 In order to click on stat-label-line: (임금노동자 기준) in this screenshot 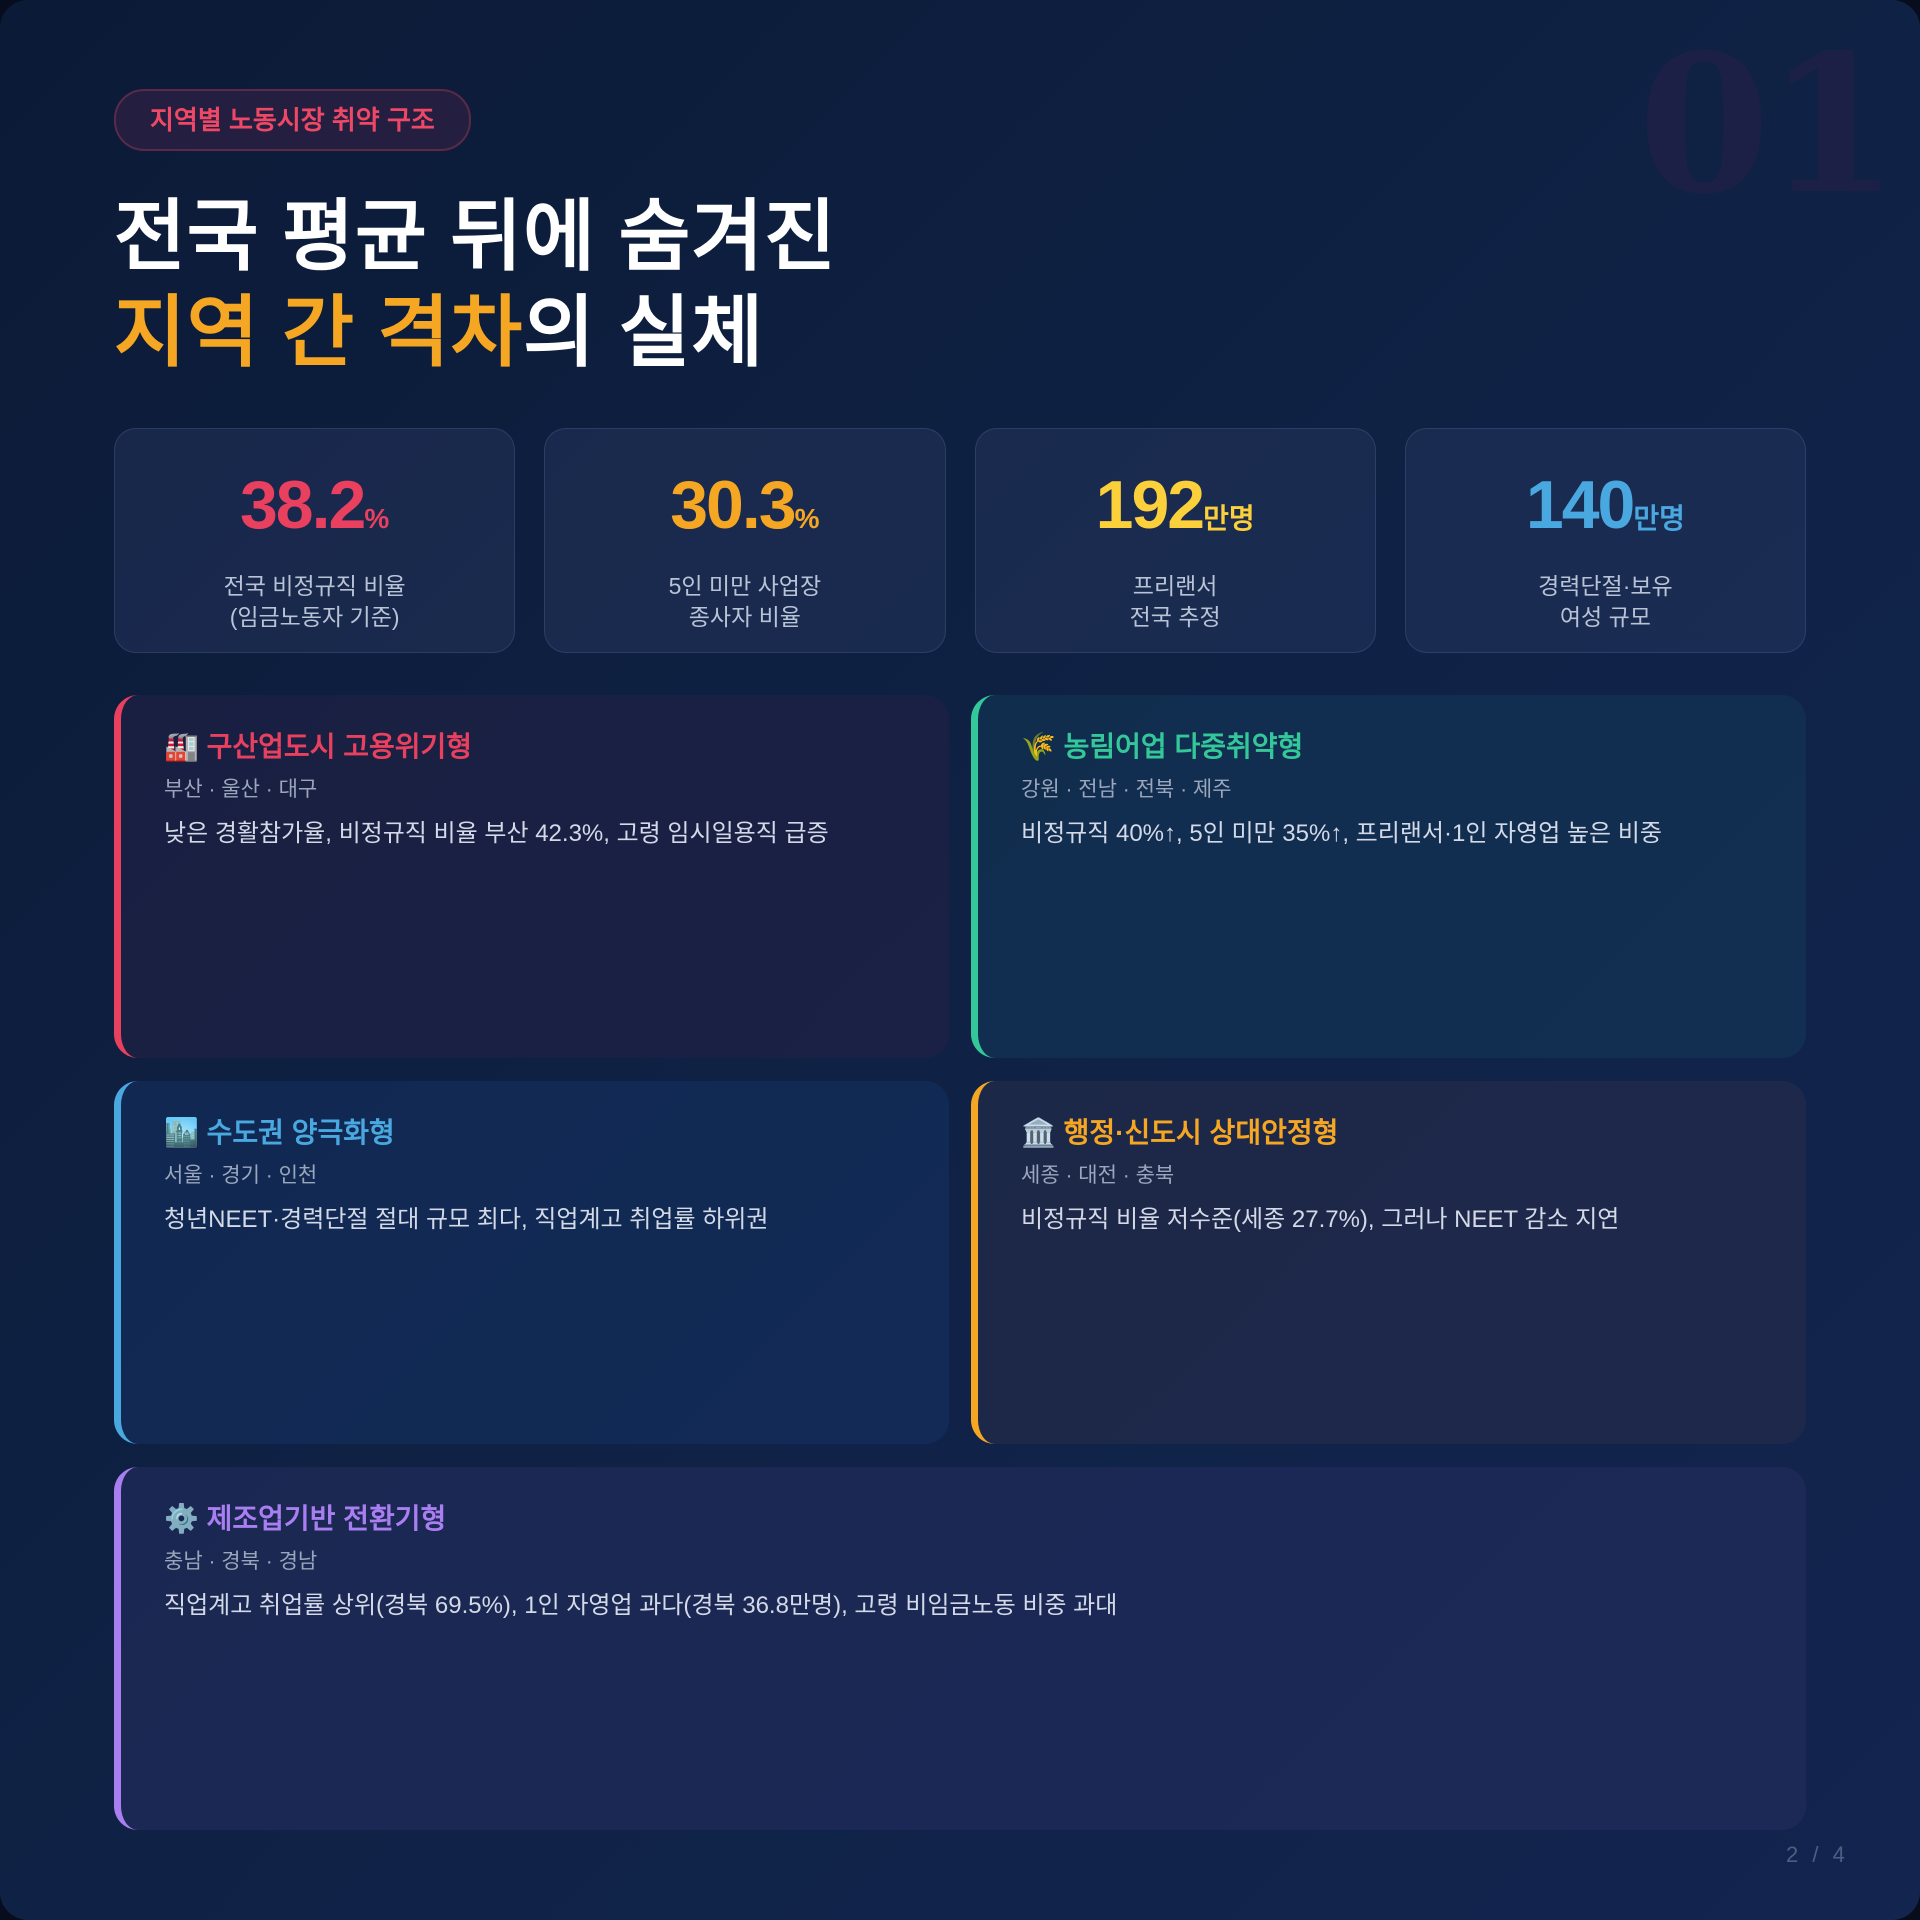, I will do `click(314, 617)`.